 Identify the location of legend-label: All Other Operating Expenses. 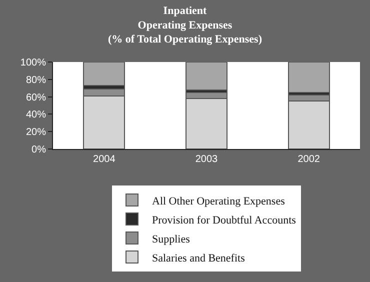
(218, 201).